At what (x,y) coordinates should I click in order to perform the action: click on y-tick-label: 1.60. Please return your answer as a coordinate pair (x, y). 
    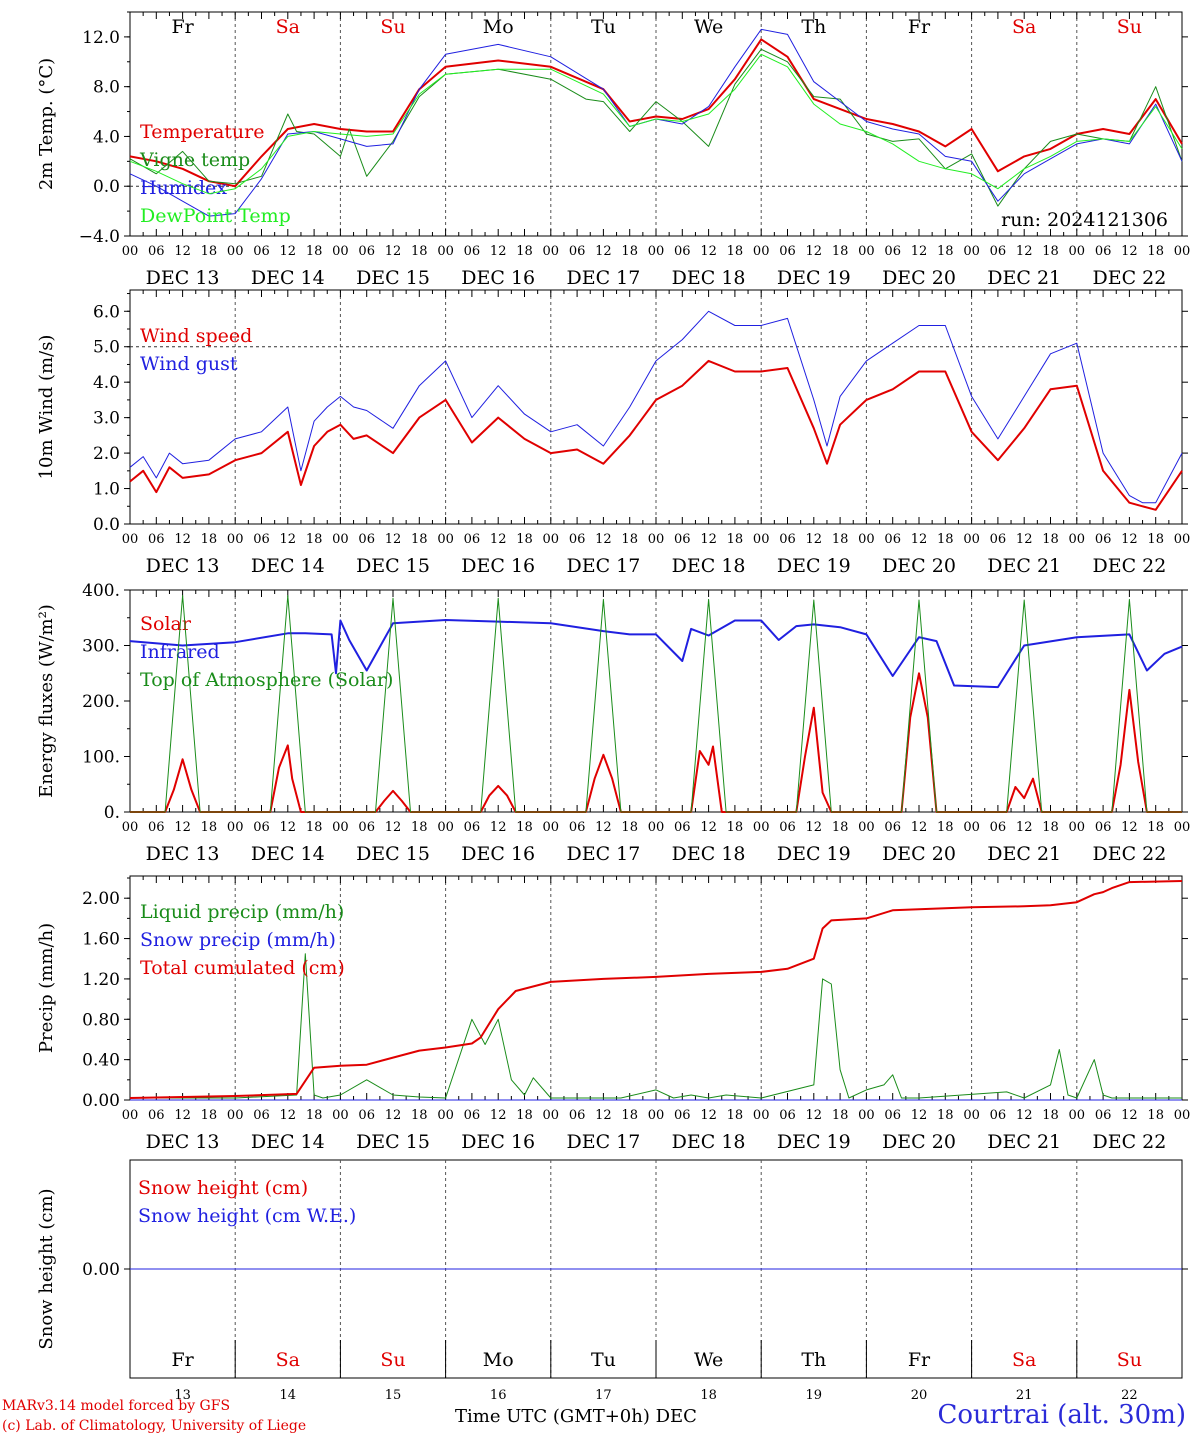
    Looking at the image, I should click on (101, 940).